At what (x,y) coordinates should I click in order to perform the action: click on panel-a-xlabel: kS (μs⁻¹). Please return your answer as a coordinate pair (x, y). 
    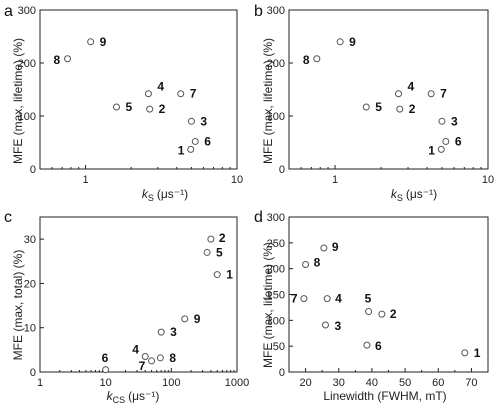
    Looking at the image, I should click on (165, 195).